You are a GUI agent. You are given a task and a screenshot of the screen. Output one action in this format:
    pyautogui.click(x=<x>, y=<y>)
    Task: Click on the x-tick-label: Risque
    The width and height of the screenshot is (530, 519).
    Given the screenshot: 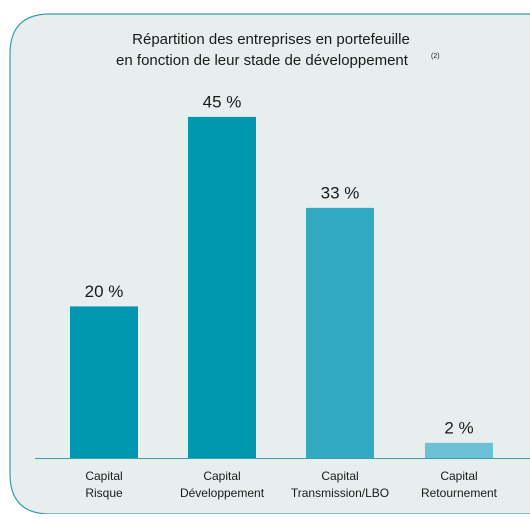 What is the action you would take?
    pyautogui.click(x=104, y=493)
    